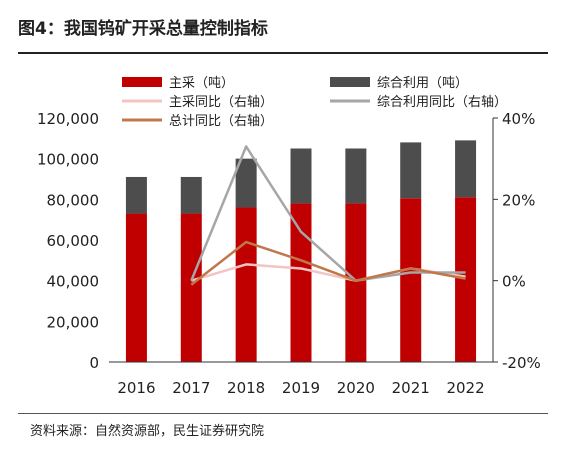  Describe the element at coordinates (201, 83) in the screenshot. I see `legend-label: 主采（吨）` at that location.